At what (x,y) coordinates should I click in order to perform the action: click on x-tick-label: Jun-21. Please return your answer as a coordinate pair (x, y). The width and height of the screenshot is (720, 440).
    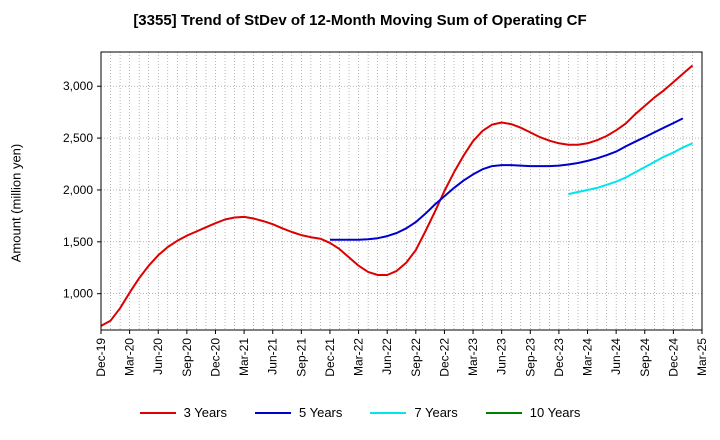
    Looking at the image, I should click on (273, 356).